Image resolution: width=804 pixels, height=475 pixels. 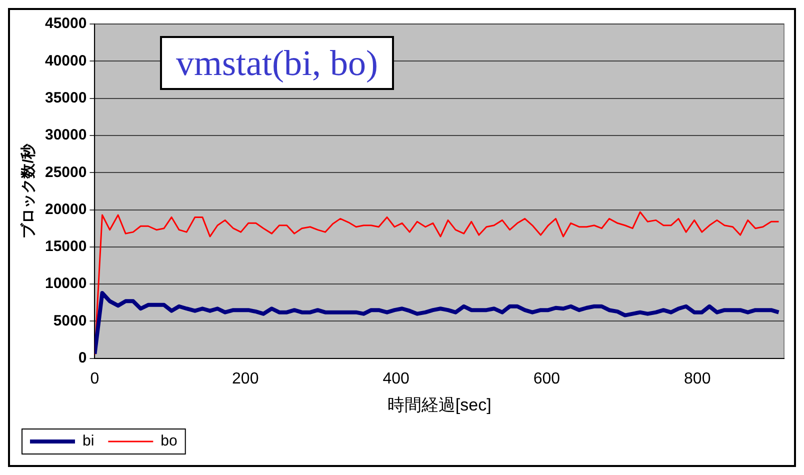 I want to click on x-tick-label: 800, so click(x=697, y=379).